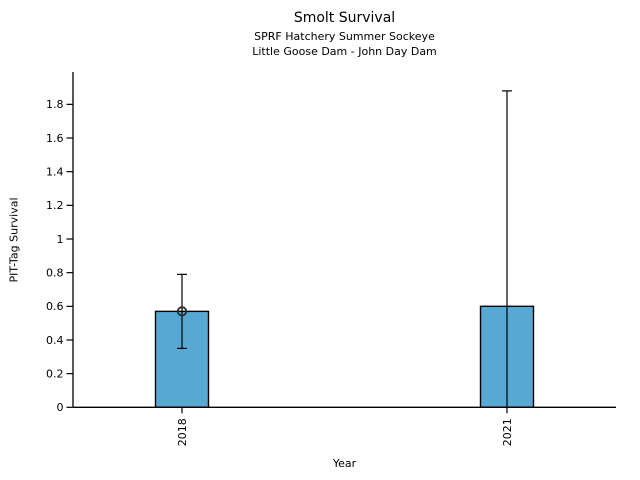  What do you see at coordinates (55, 138) in the screenshot?
I see `y-tick-label: 1.6` at bounding box center [55, 138].